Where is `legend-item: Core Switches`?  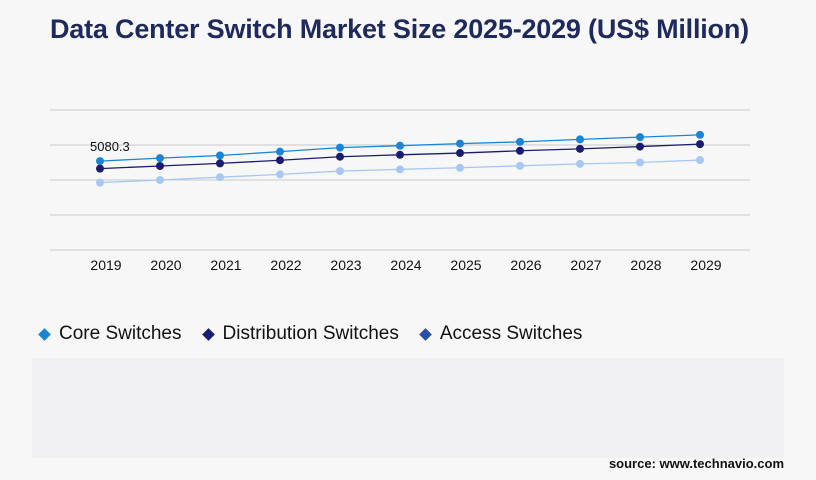
legend-item: Core Switches is located at coordinates (110, 334).